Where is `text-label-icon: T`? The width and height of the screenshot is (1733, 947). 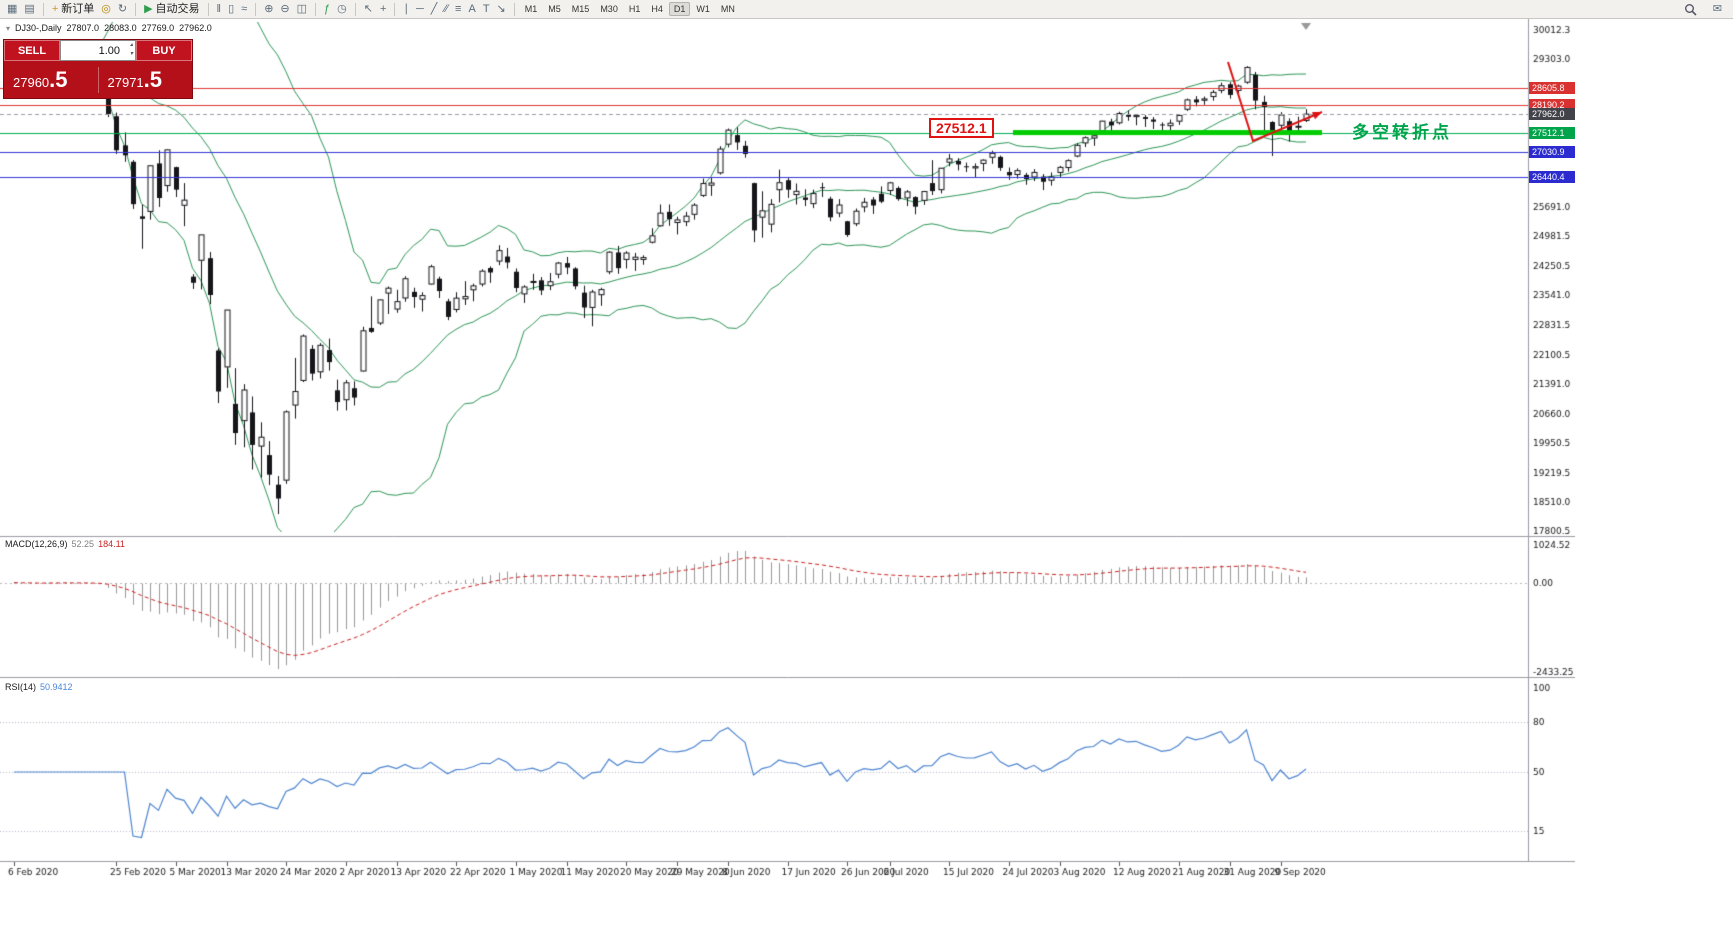
text-label-icon: T is located at coordinates (486, 9).